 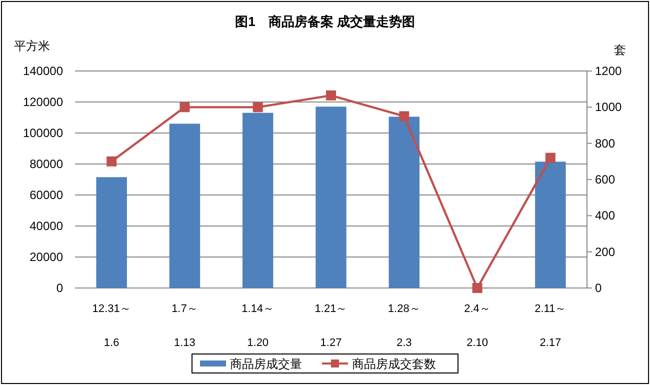 What do you see at coordinates (43, 102) in the screenshot?
I see `y-tick-label: 120000` at bounding box center [43, 102].